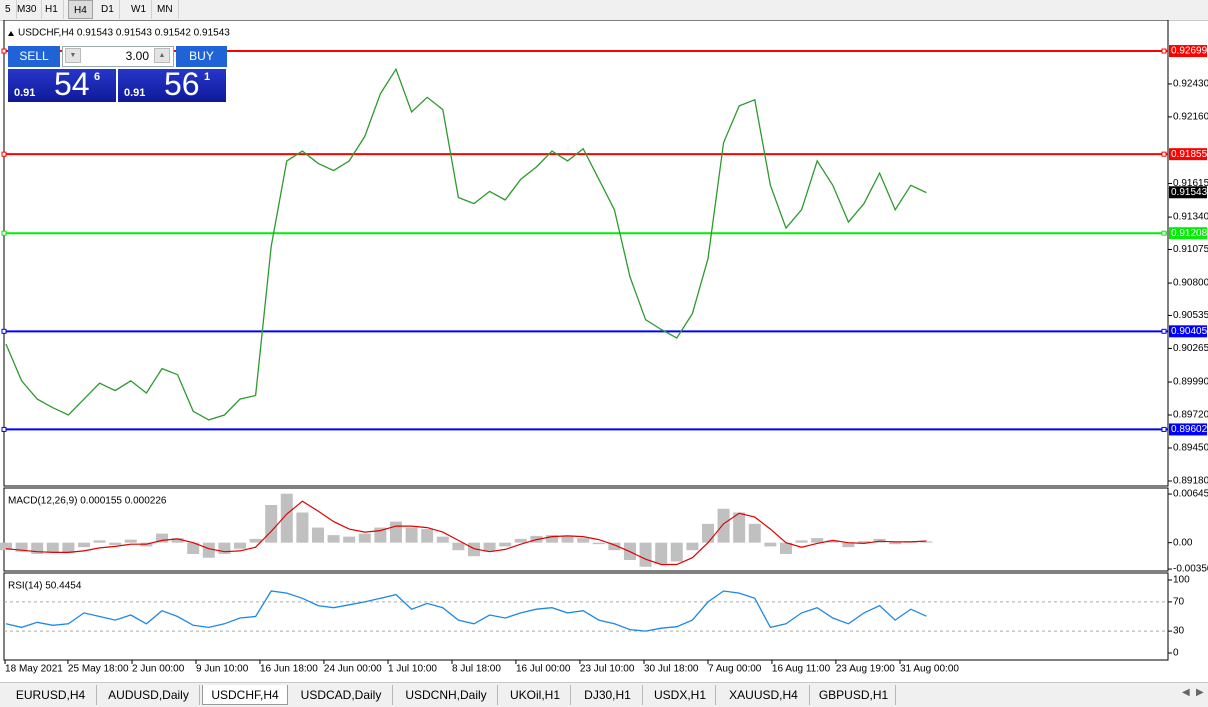  I want to click on timeframe-button: W1, so click(139, 9).